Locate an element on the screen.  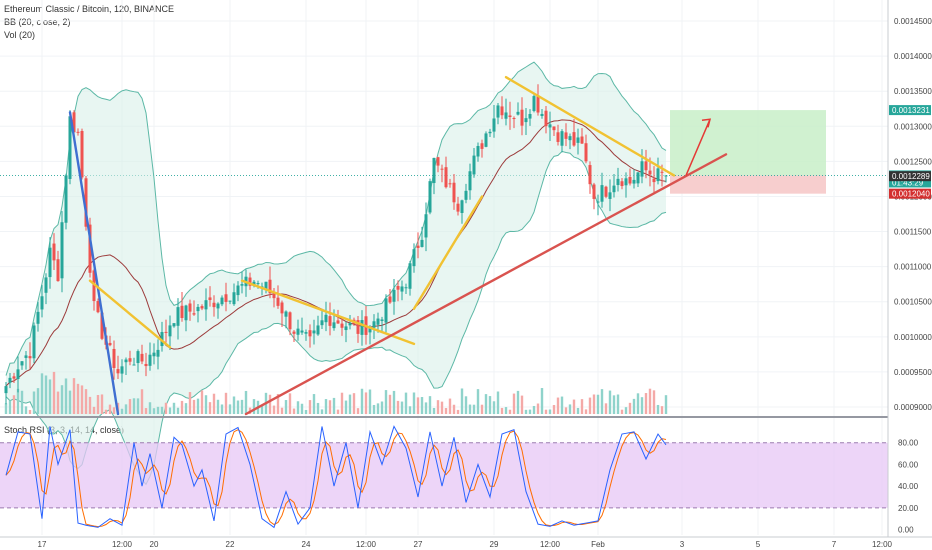
trendline is located at coordinates (328, 312).